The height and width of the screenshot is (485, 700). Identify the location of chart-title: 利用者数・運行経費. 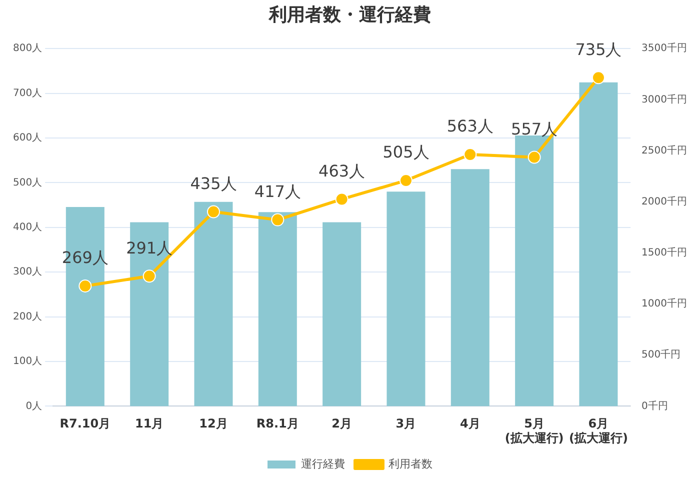
(349, 15).